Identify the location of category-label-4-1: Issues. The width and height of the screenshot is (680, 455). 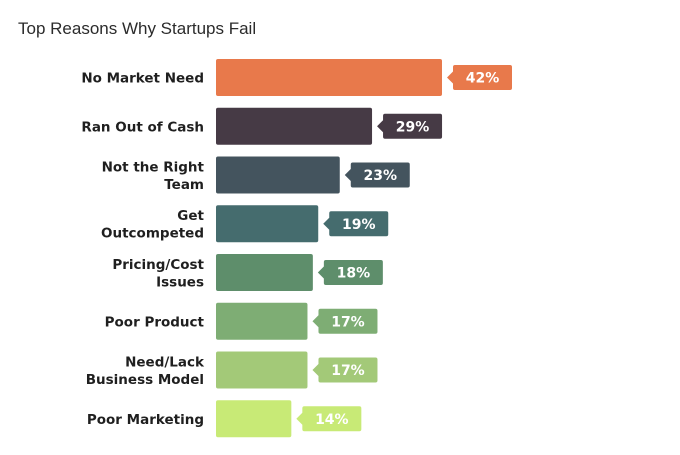
(180, 282).